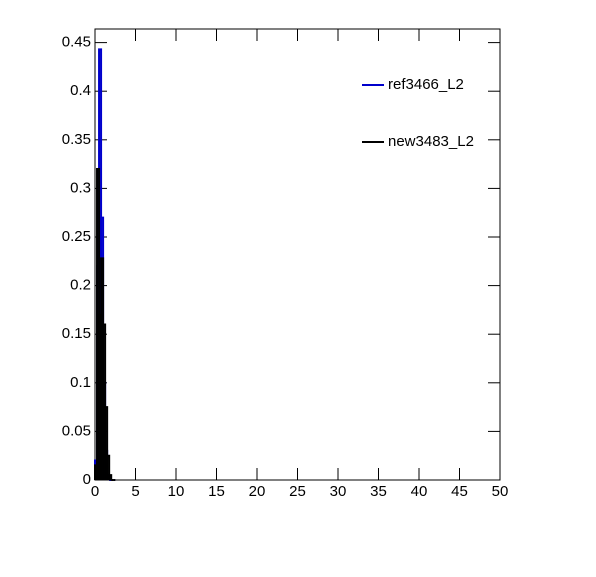  I want to click on y-tick-label: 0.05, so click(76, 430).